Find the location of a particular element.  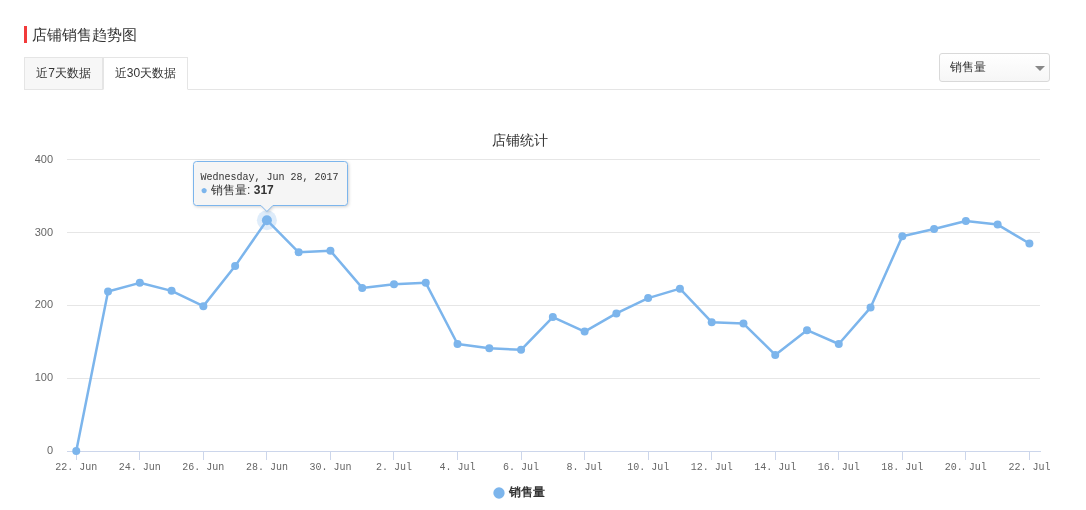

y-tick-label: 200 is located at coordinates (43, 304).